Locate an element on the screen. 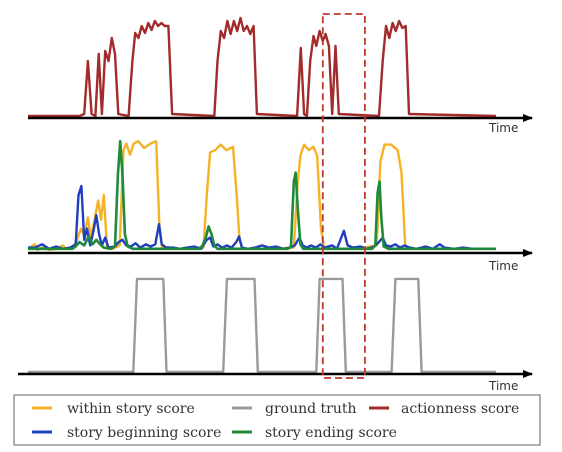  legend-item-within: within story score is located at coordinates (113, 409).